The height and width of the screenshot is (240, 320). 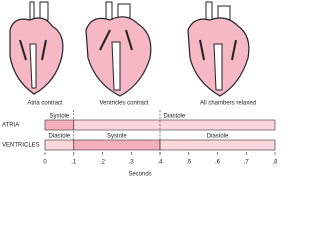 I want to click on tick-label: .7, so click(x=247, y=163).